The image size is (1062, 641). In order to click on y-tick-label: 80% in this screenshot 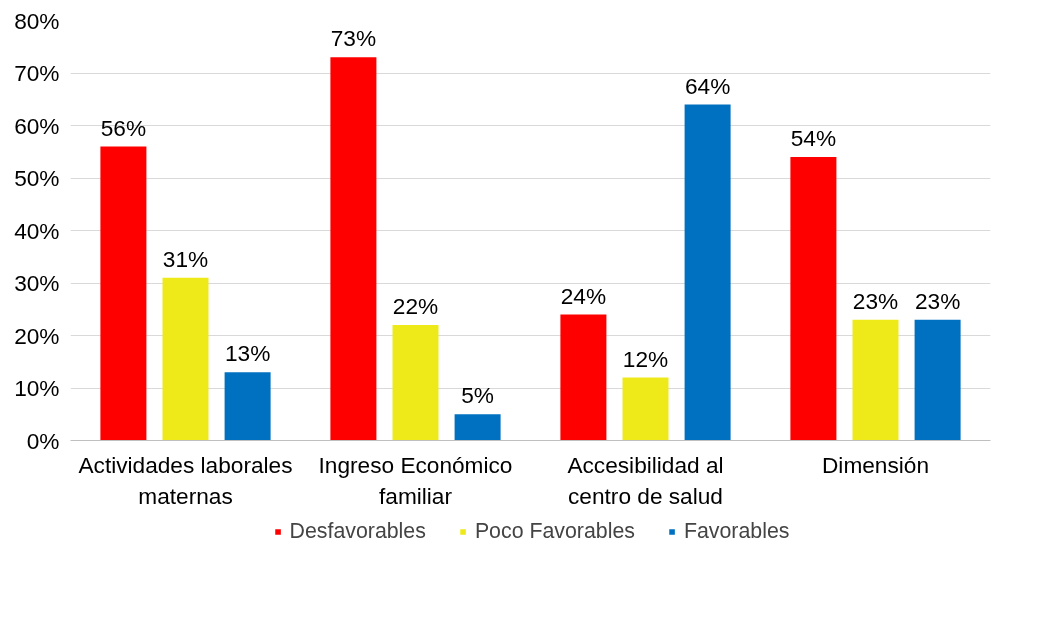, I will do `click(37, 20)`.